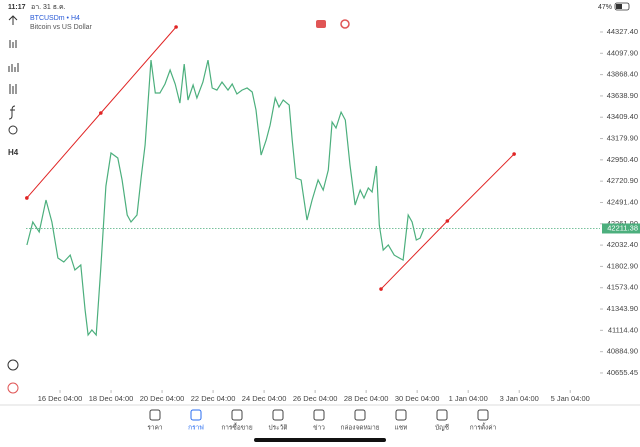  Describe the element at coordinates (622, 244) in the screenshot. I see `y-tick-label: 42032.40` at that location.